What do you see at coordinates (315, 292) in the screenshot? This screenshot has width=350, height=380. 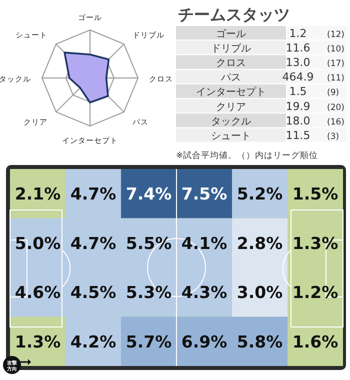 I see `data-label: 1.2%` at bounding box center [315, 292].